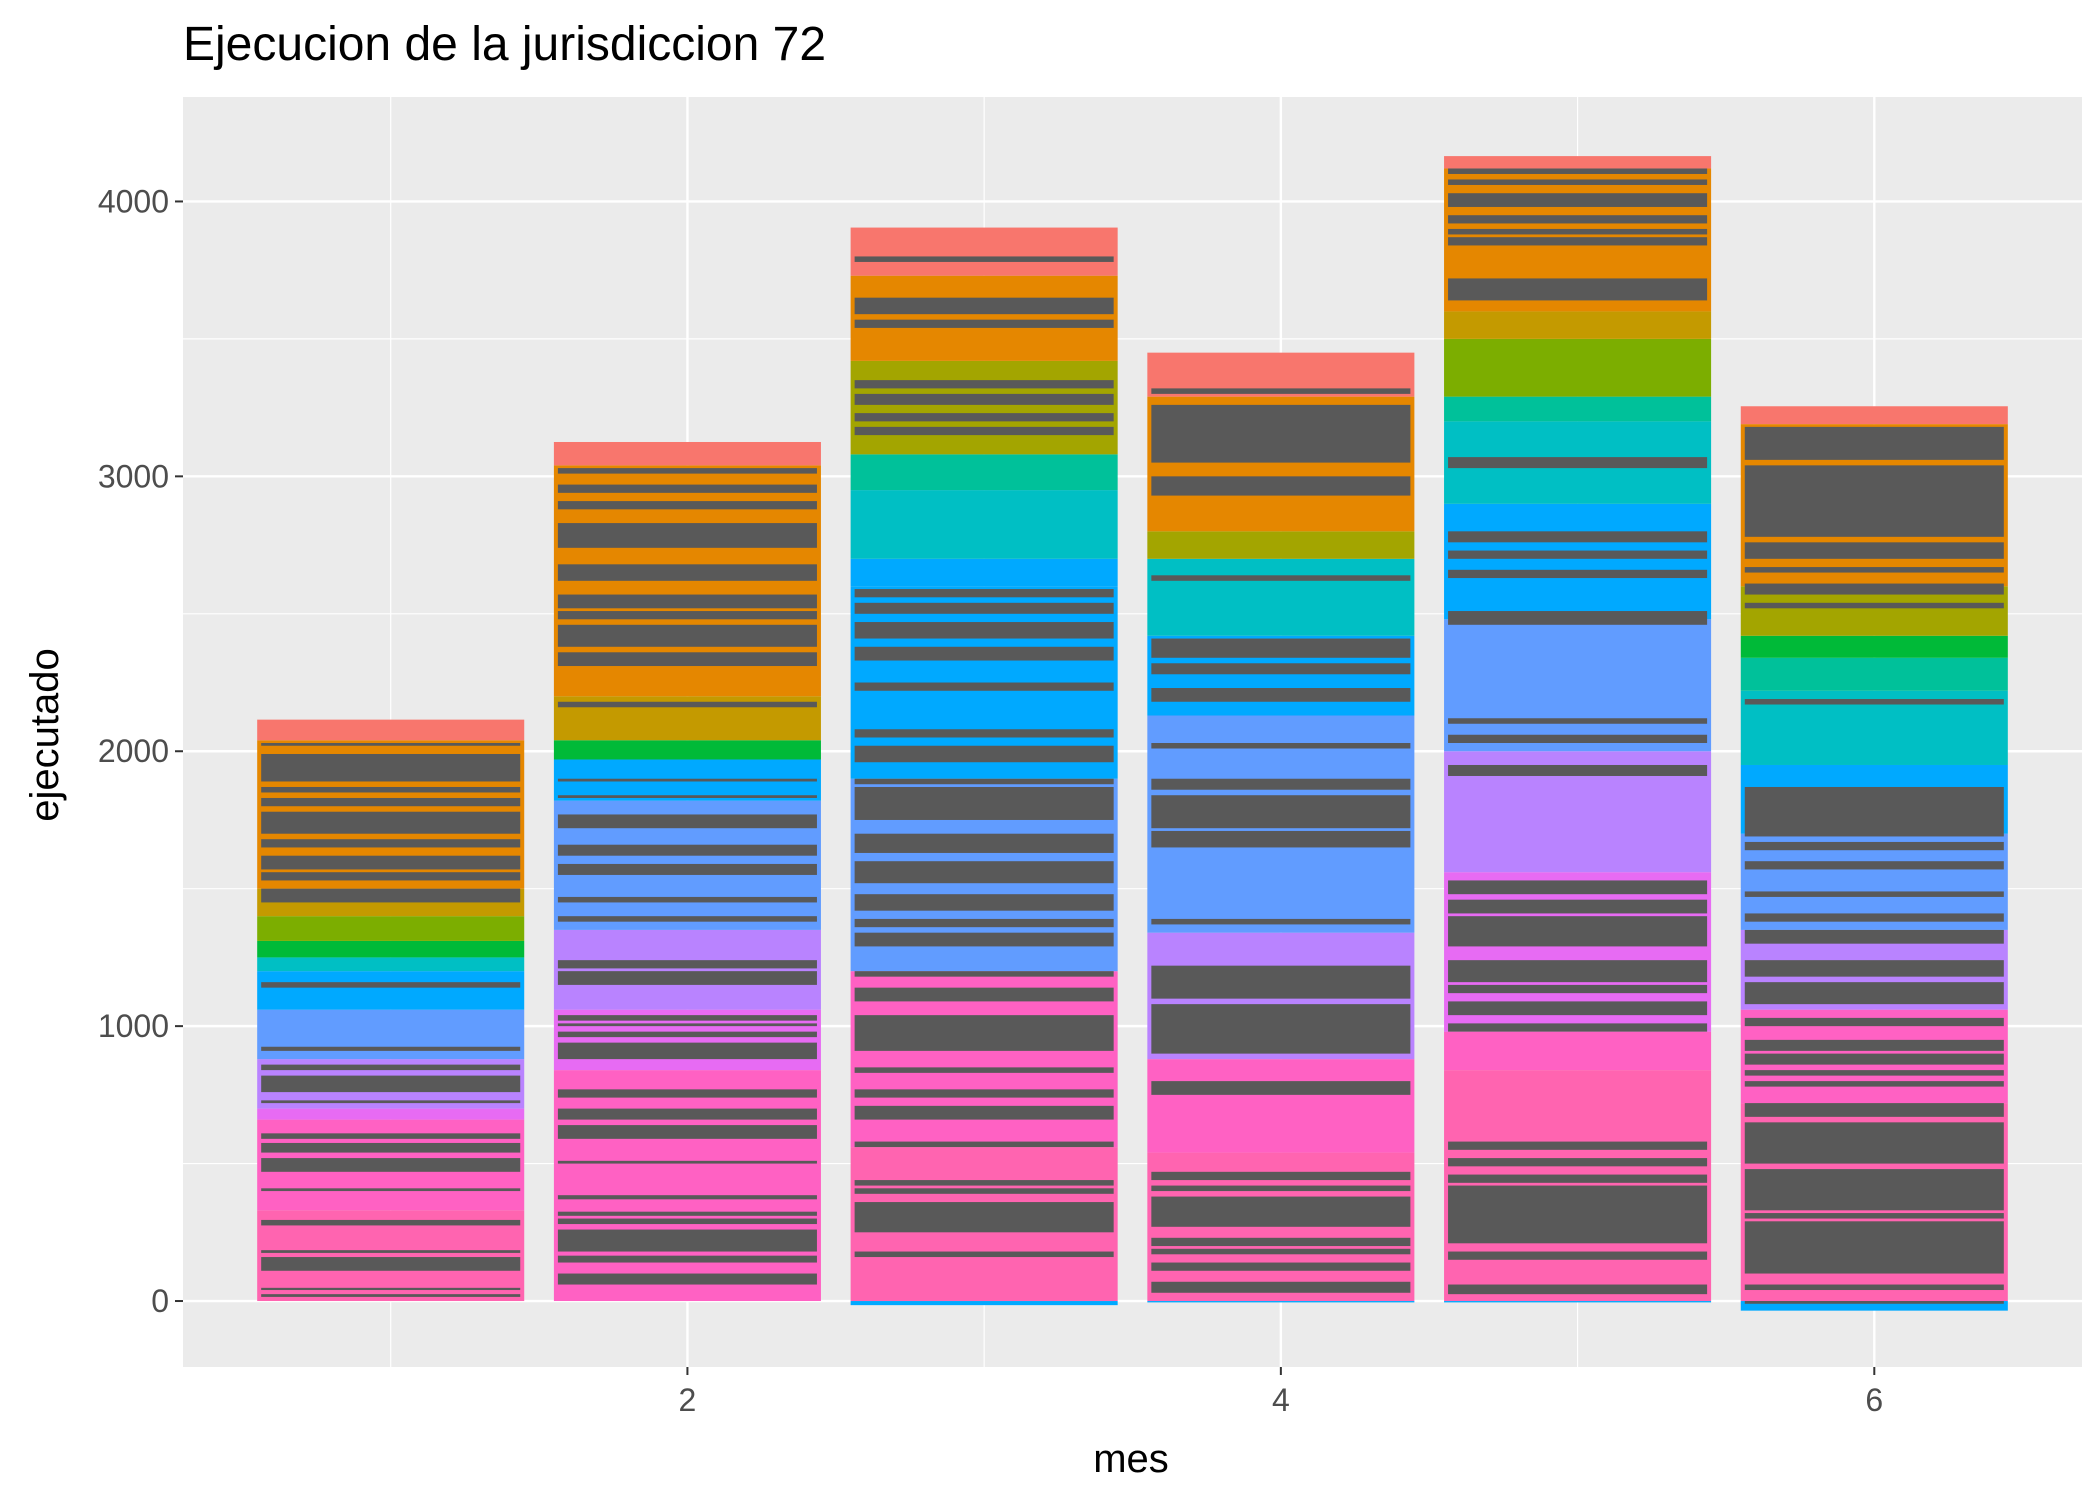 The image size is (2100, 1499). Describe the element at coordinates (1281, 1400) in the screenshot. I see `x-tick-label: 4` at that location.